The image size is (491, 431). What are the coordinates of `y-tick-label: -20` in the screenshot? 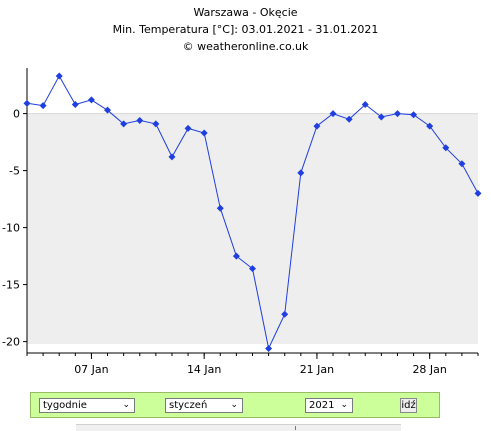 It's located at (11, 342).